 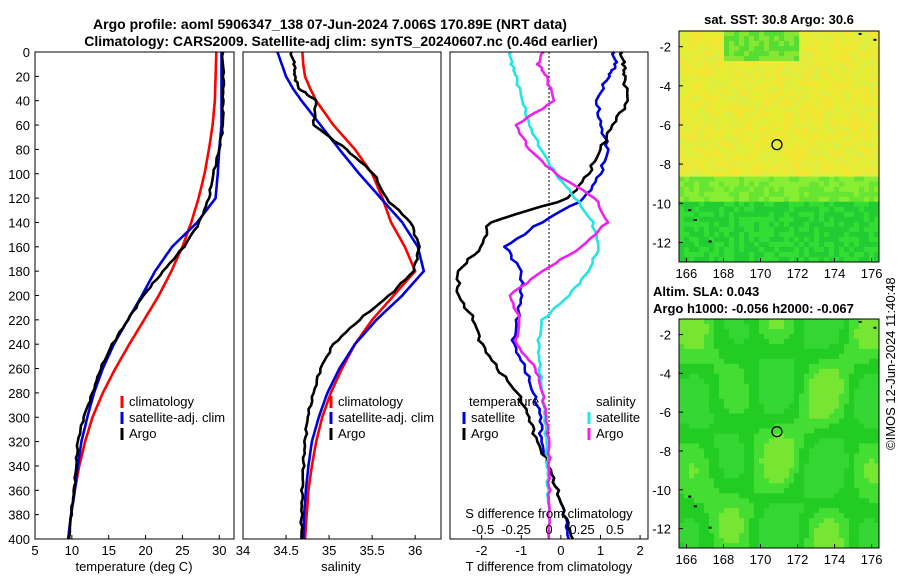 I want to click on map-y-tick-label: -6, so click(x=665, y=412).